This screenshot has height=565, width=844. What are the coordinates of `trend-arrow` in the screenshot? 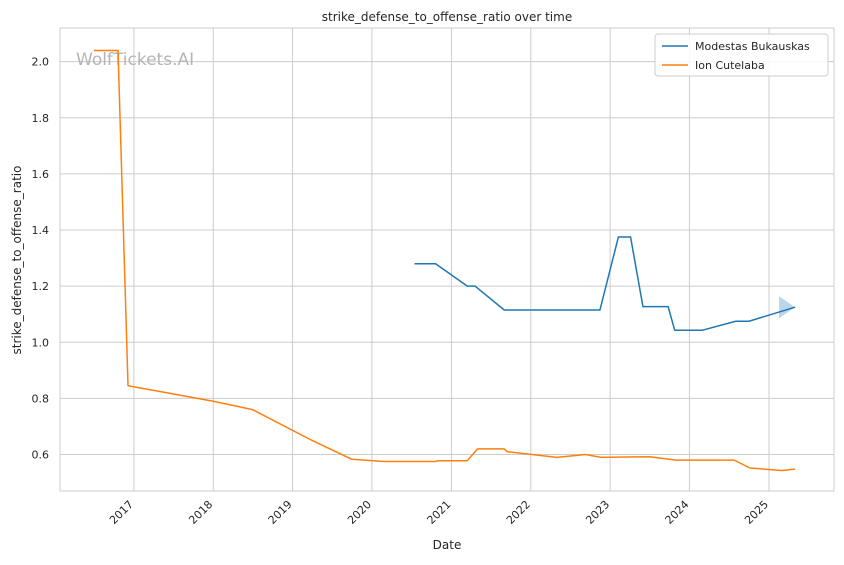 It's located at (787, 307).